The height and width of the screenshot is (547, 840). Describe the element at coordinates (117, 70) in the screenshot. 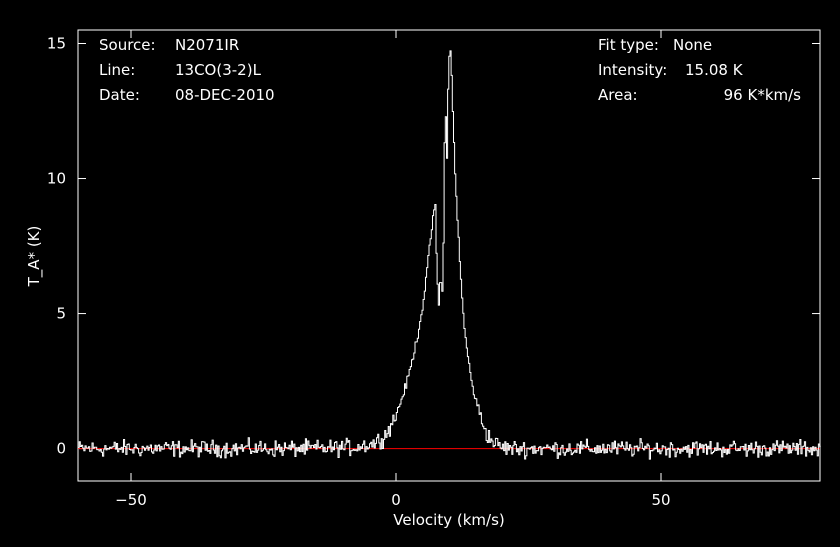

I see `line-label: Line:` at that location.